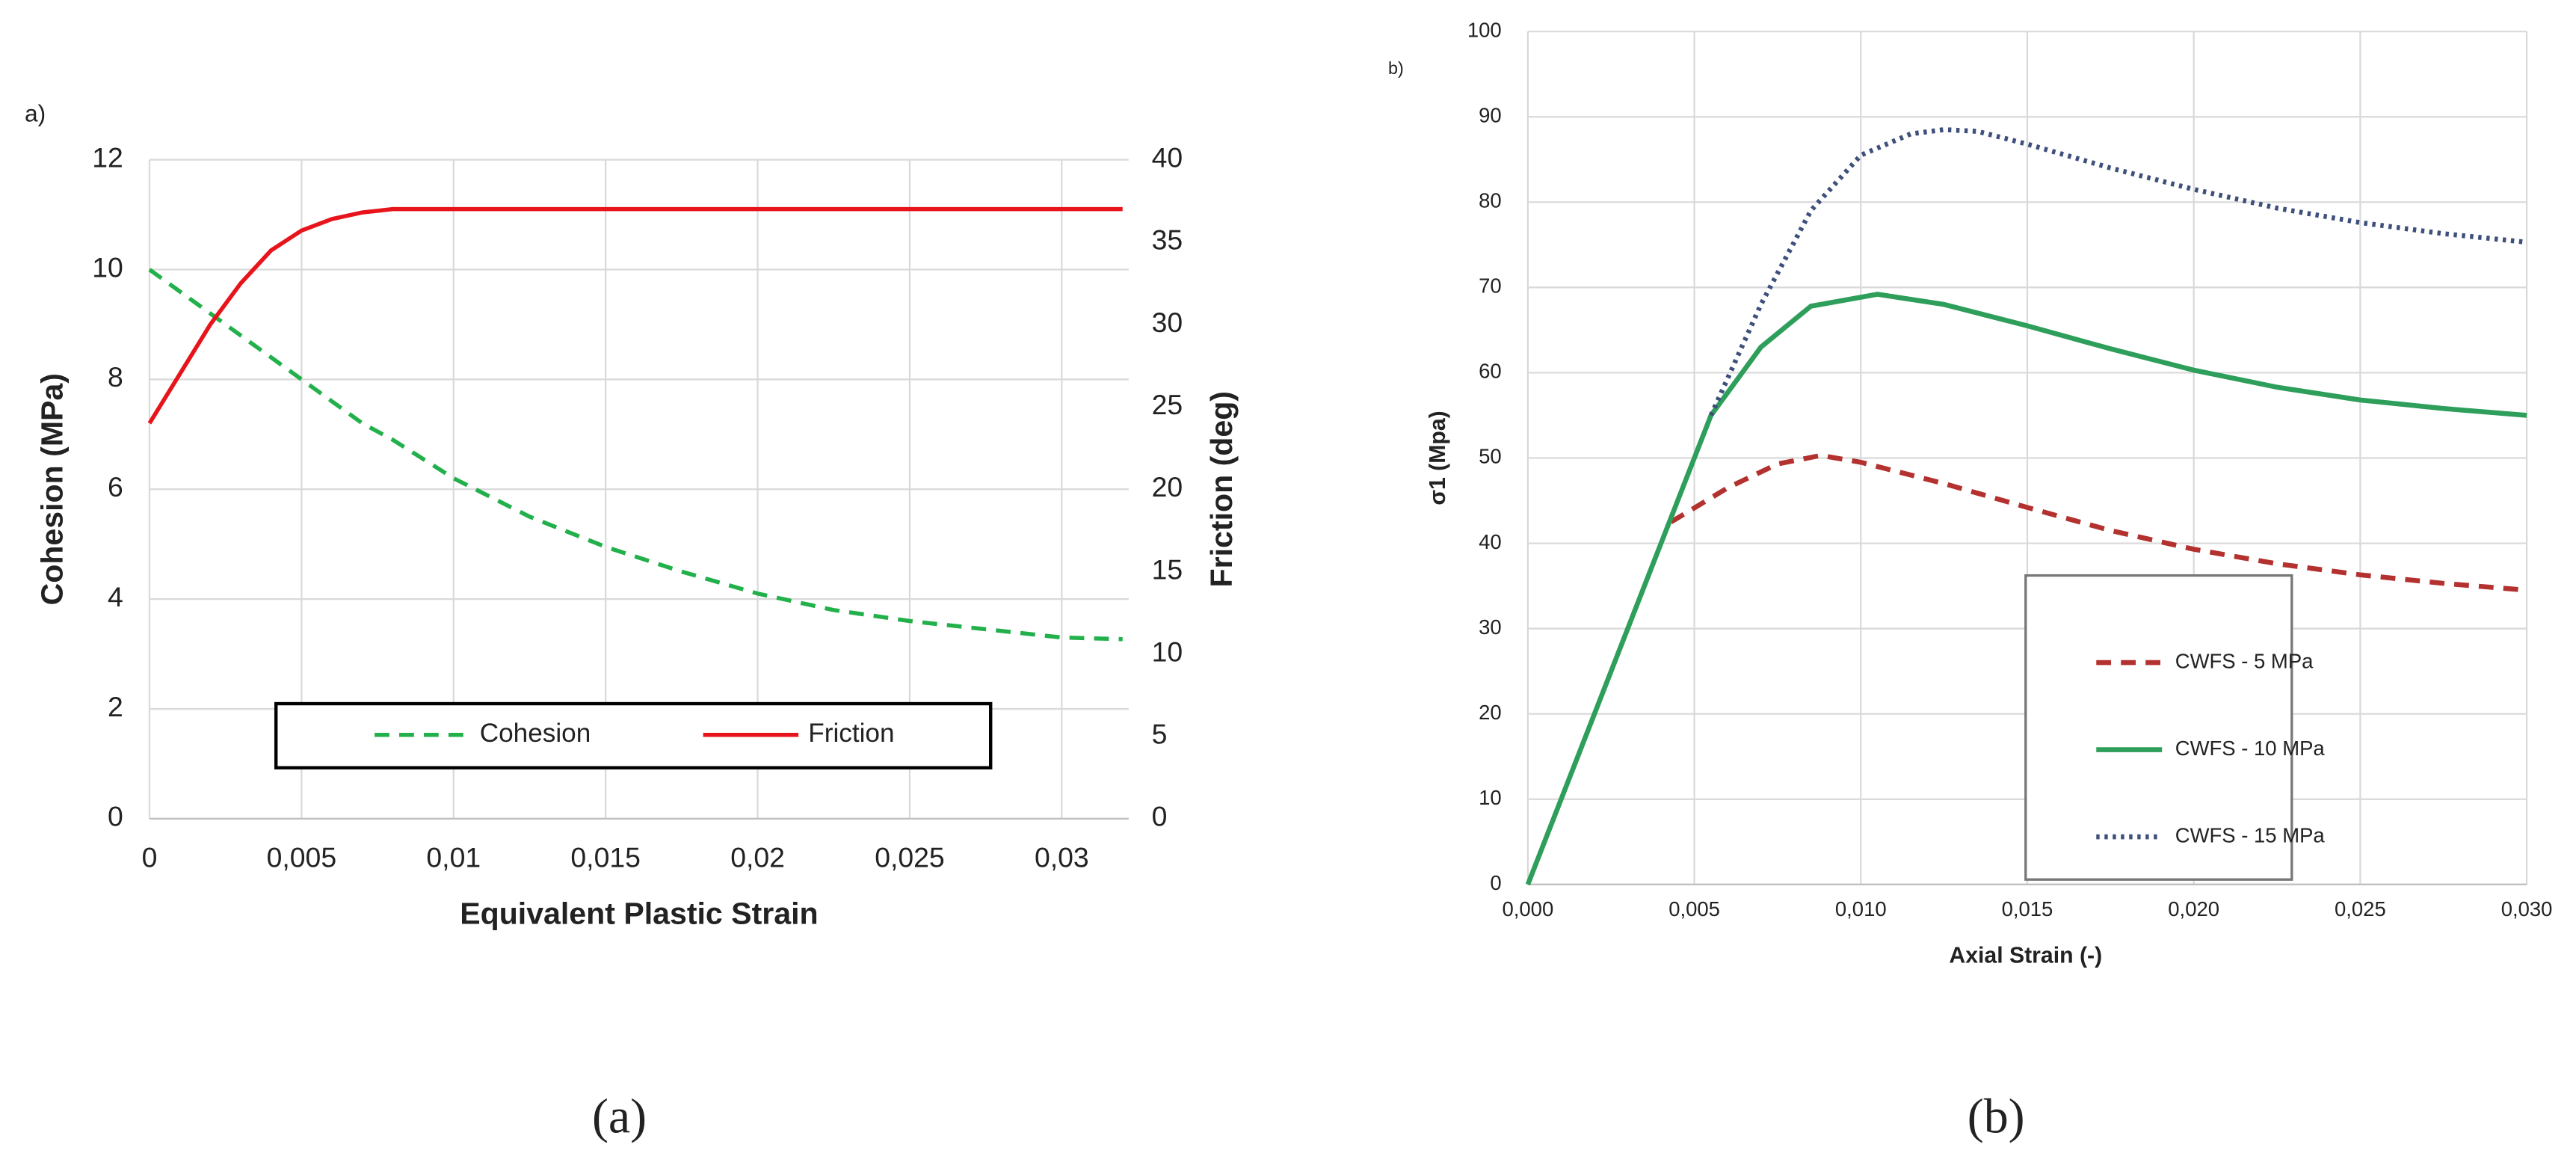 Image resolution: width=2576 pixels, height=1174 pixels. I want to click on y-tick-label: 2, so click(115, 706).